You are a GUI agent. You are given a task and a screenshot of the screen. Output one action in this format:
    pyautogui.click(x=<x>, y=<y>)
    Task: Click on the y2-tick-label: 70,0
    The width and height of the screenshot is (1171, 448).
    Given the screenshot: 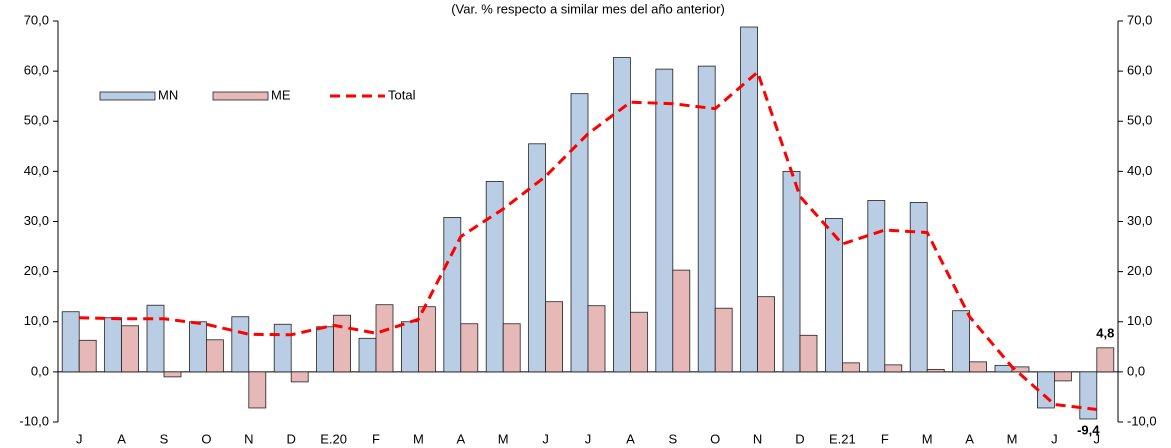 What is the action you would take?
    pyautogui.click(x=1139, y=19)
    